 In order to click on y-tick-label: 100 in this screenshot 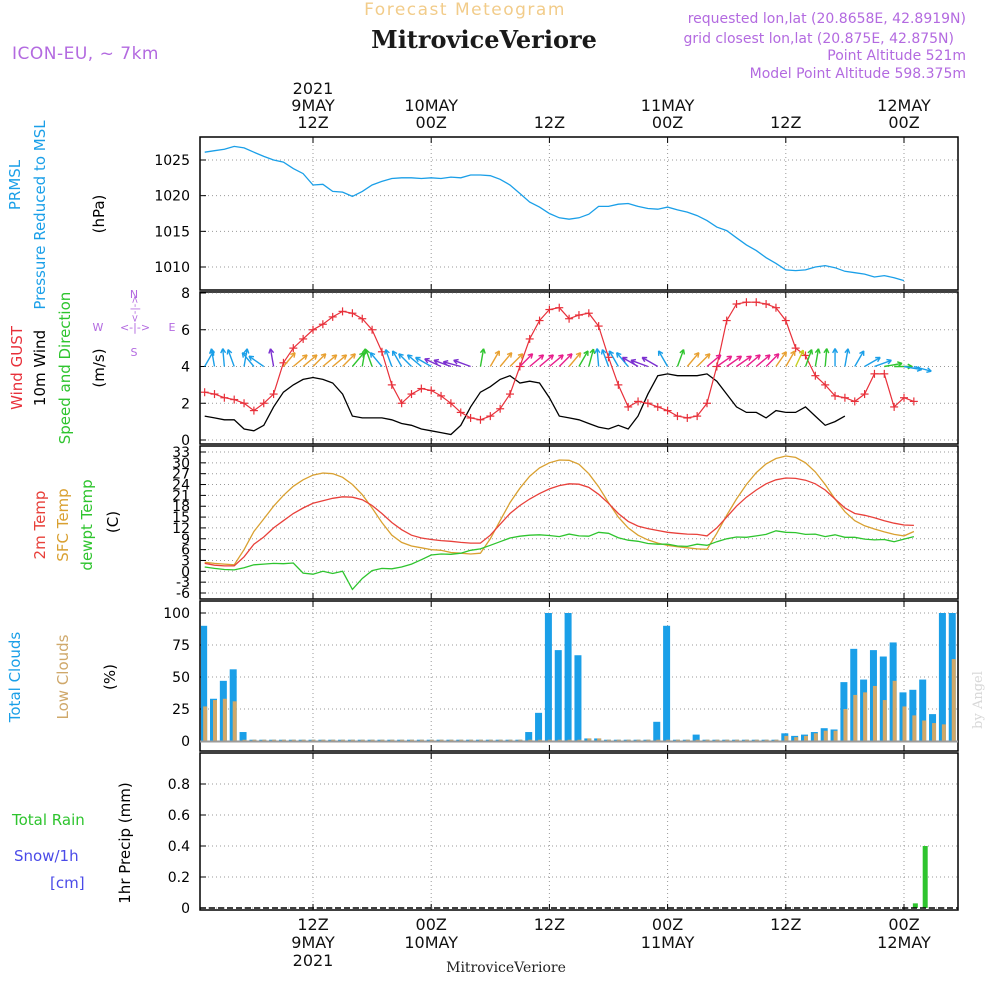, I will do `click(176, 614)`.